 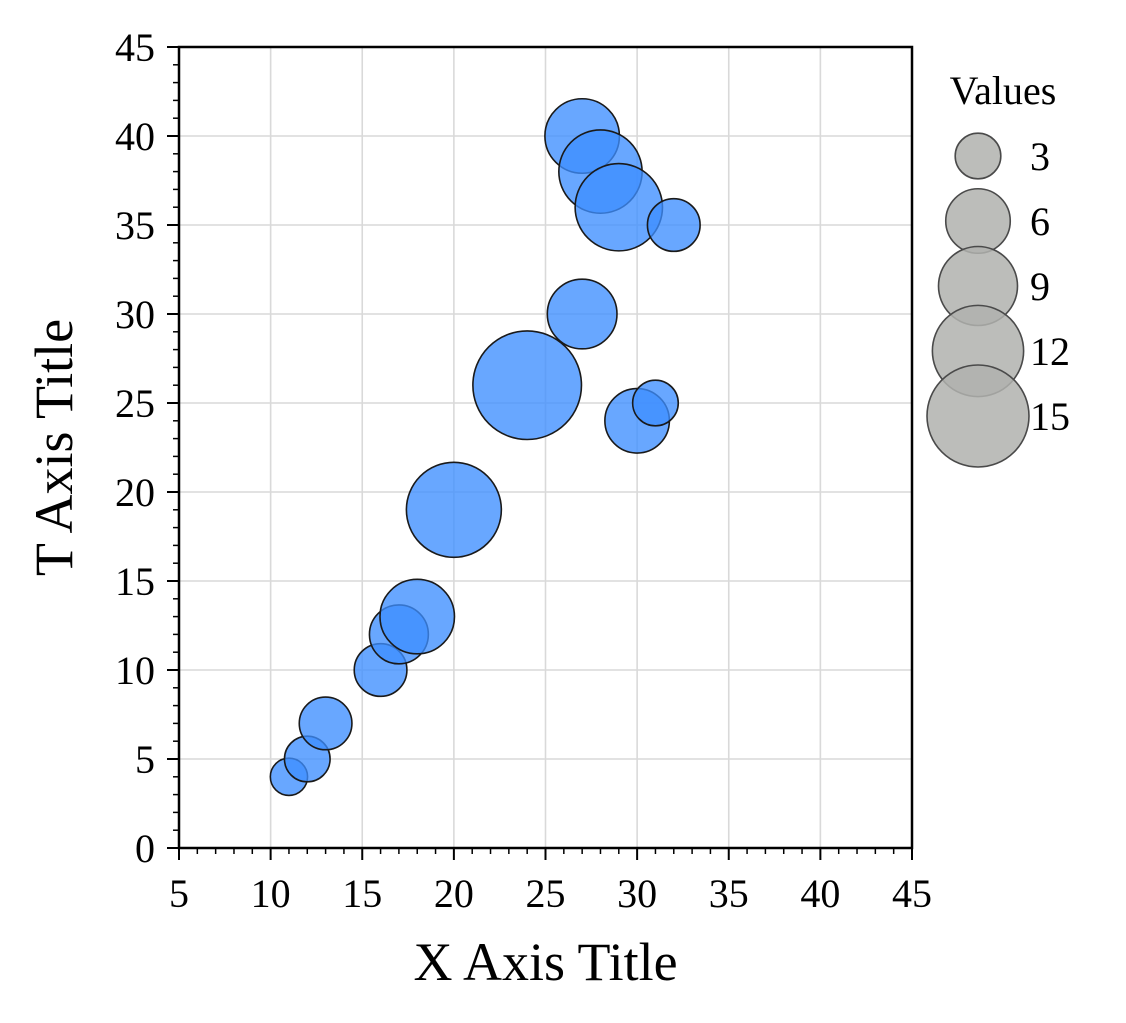 I want to click on y-tick-label: 15, so click(x=135, y=581).